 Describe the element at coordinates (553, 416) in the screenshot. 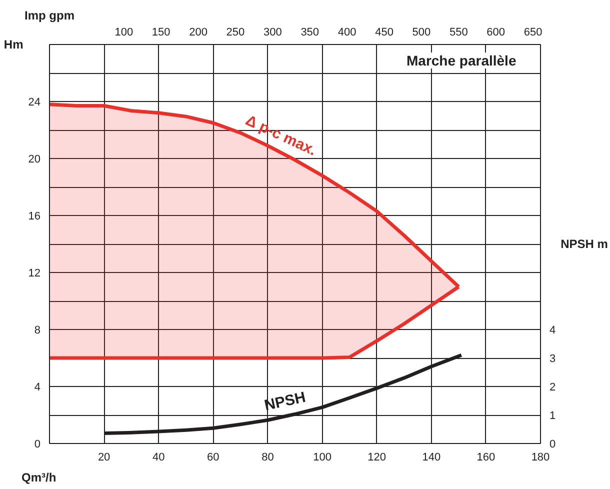

I see `y2-tick-label: 1` at that location.